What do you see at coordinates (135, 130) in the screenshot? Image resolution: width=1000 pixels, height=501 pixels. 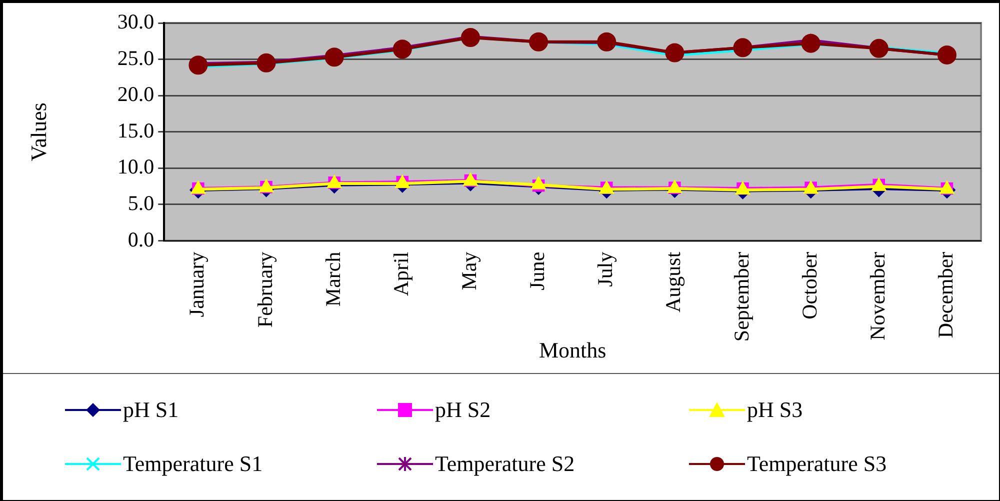 I see `y-tick-label: 15.0` at bounding box center [135, 130].